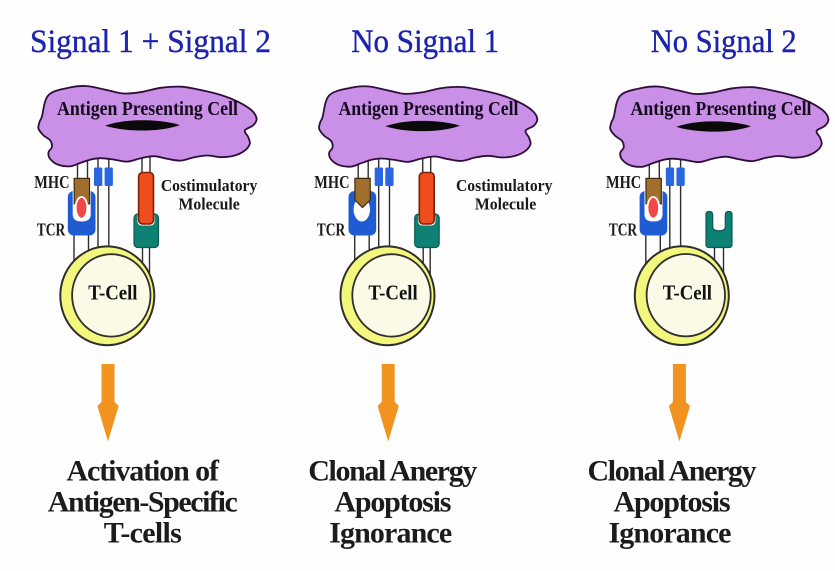 The width and height of the screenshot is (835, 571). I want to click on svg-text: T-cells, so click(143, 533).